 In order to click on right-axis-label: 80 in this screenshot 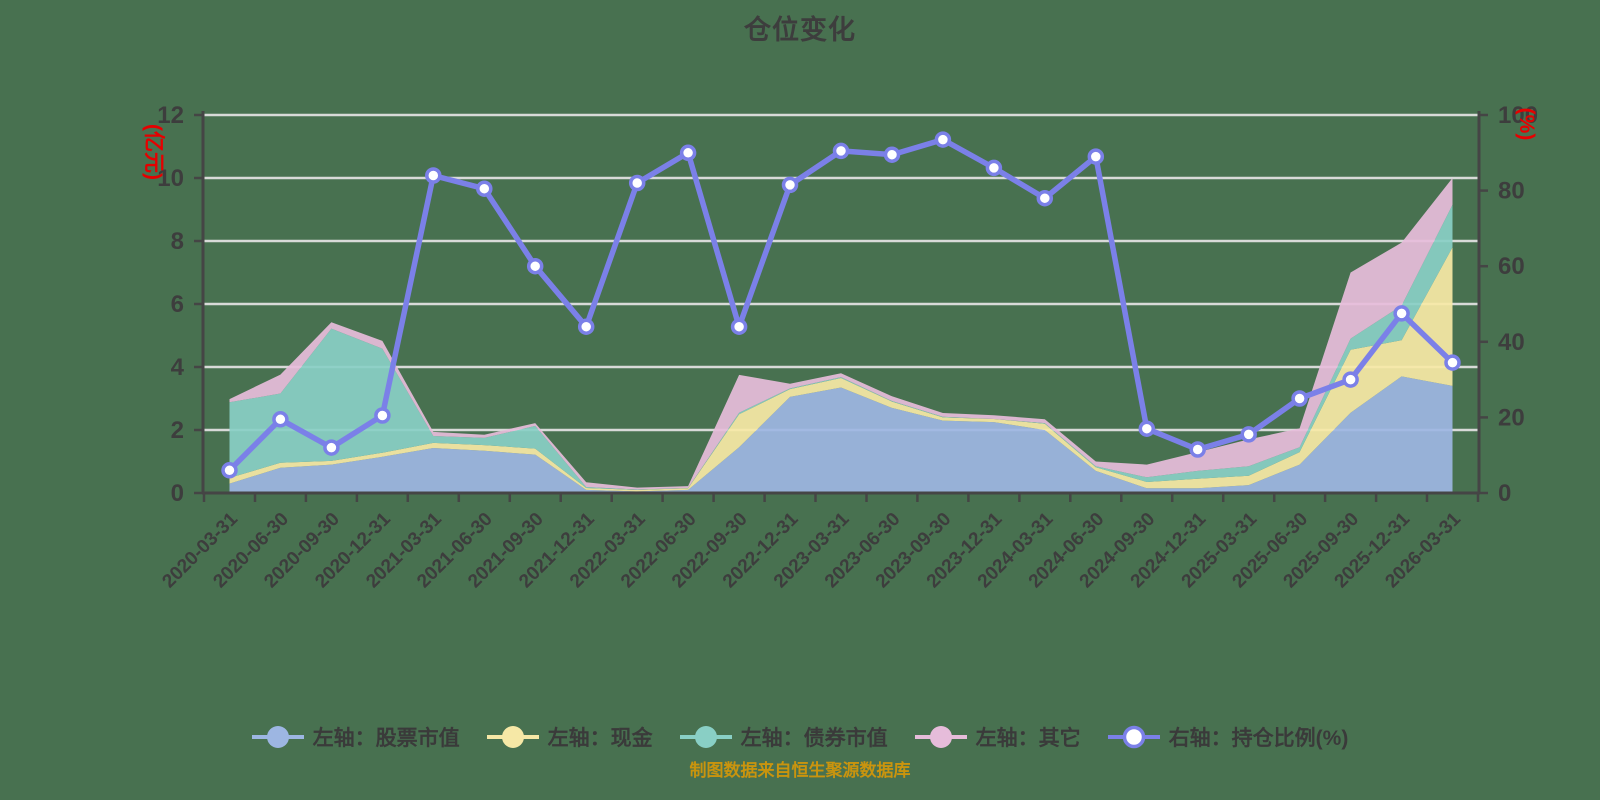, I will do `click(1511, 191)`.